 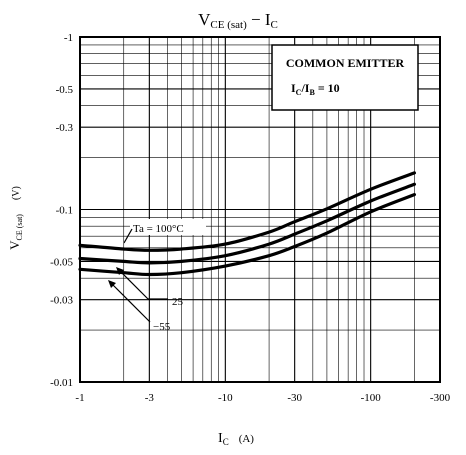 I want to click on x-tick-label: -300, so click(x=440, y=398).